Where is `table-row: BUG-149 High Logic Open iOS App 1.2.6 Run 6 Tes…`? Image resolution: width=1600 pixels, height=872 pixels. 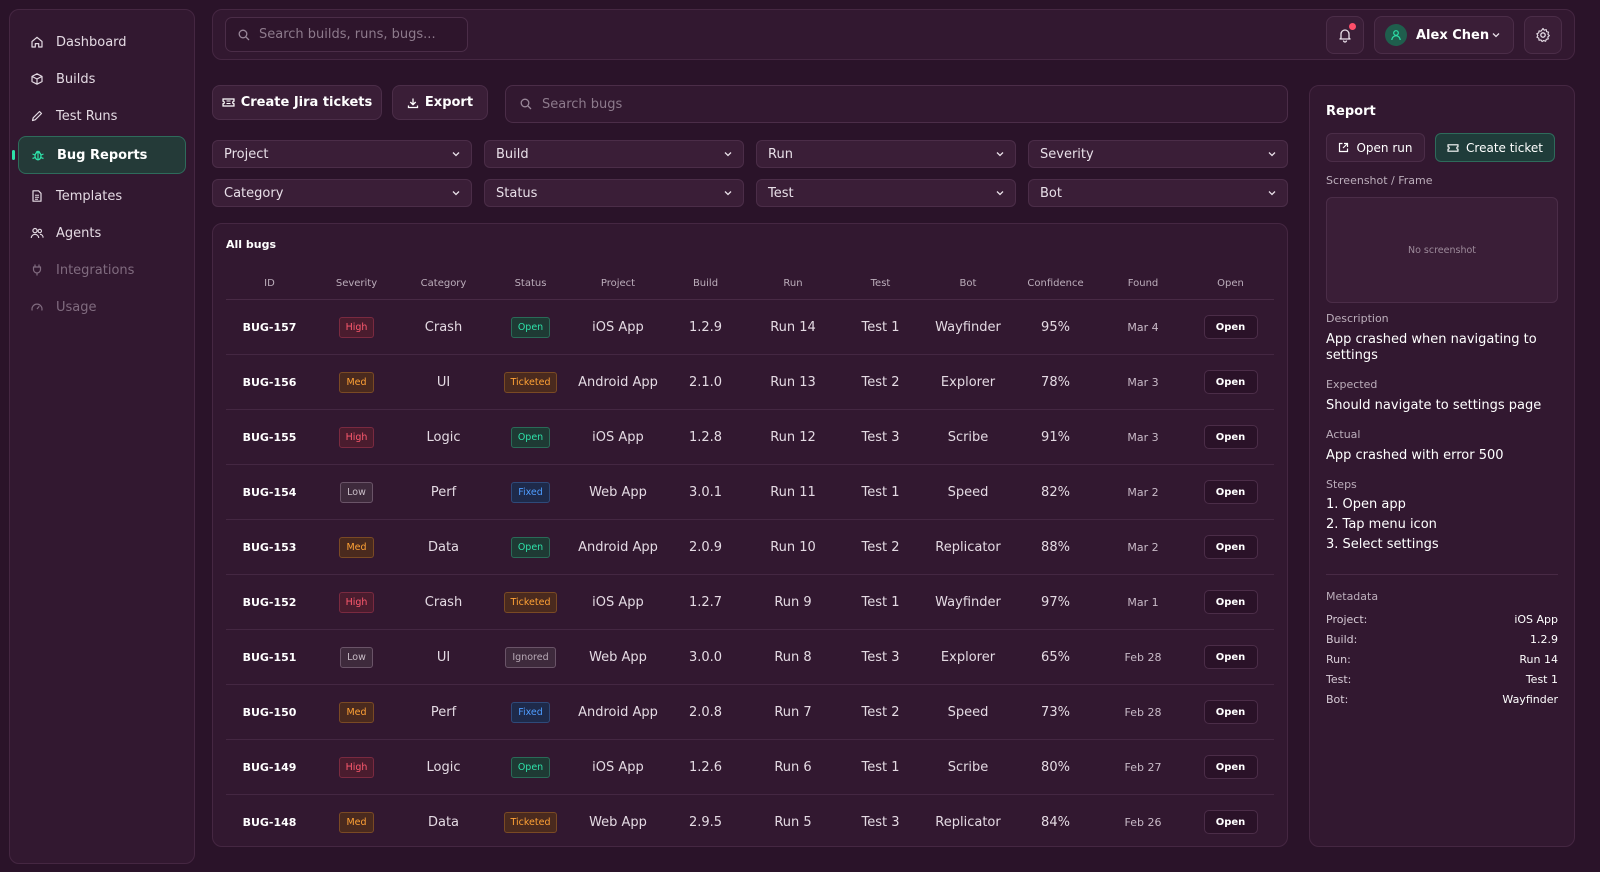 table-row: BUG-149 High Logic Open iOS App 1.2.6 Run 6 Tes… is located at coordinates (750, 767).